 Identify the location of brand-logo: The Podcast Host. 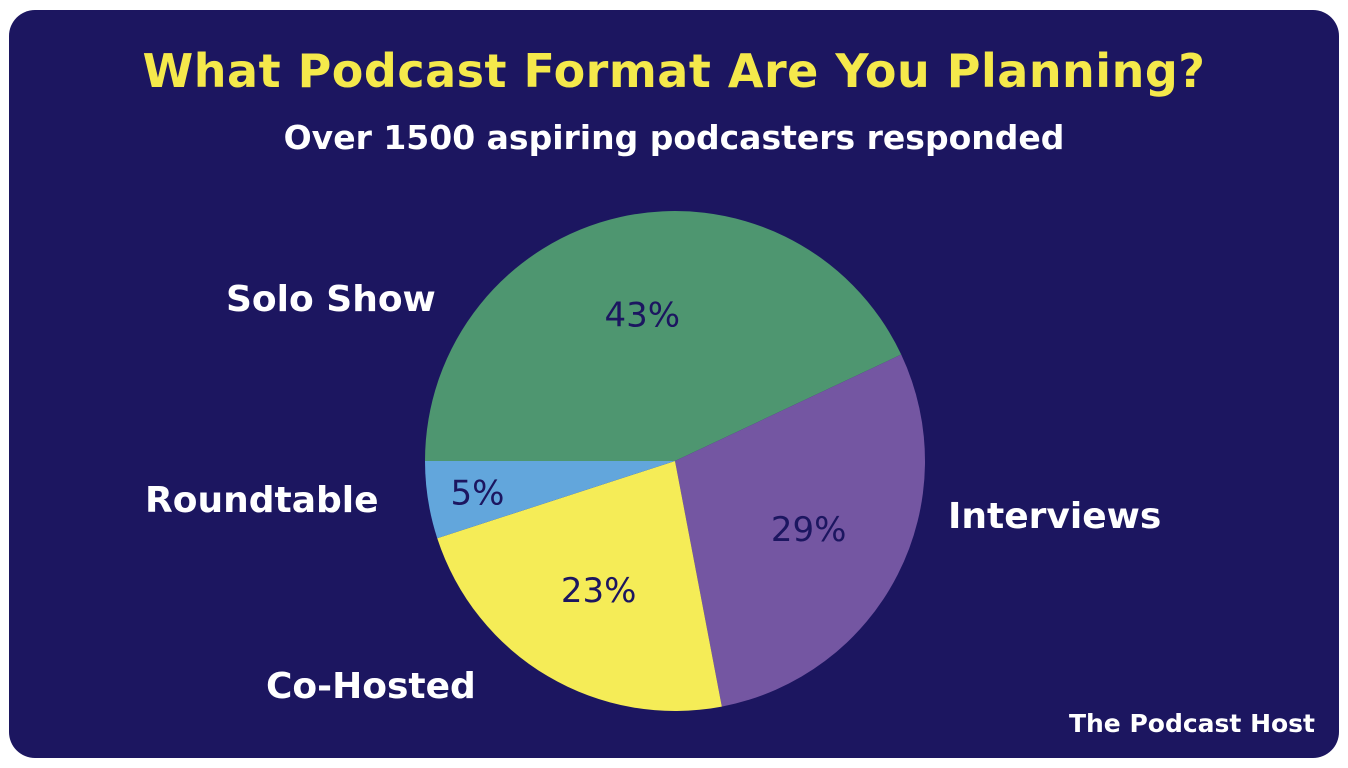
(1191, 723).